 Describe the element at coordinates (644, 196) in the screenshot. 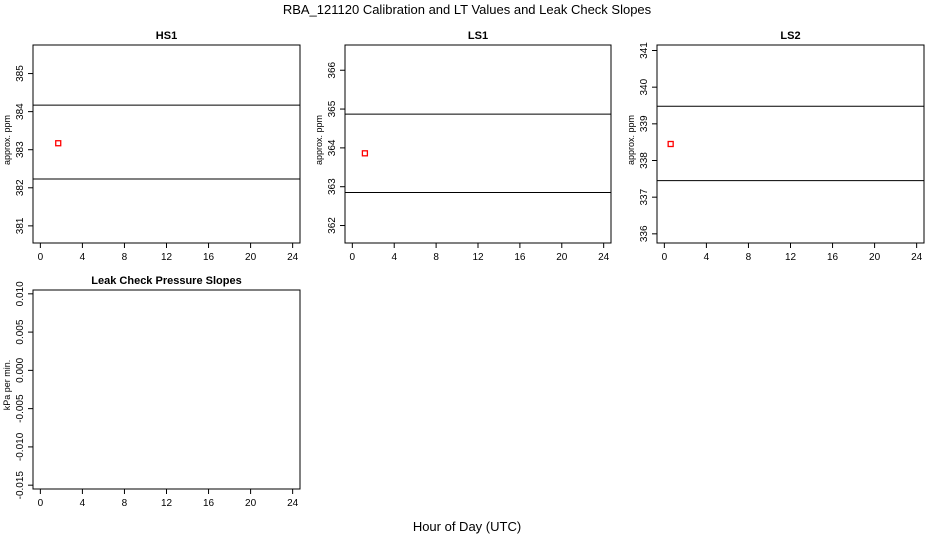

I see `y-tick-label: 337` at that location.